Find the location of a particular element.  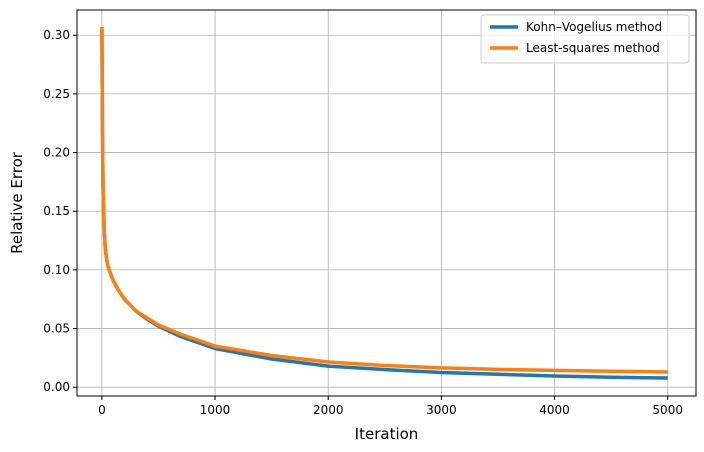

x-axis-ticks: 0 1000 2000 3000 4000 5000 is located at coordinates (390, 406).